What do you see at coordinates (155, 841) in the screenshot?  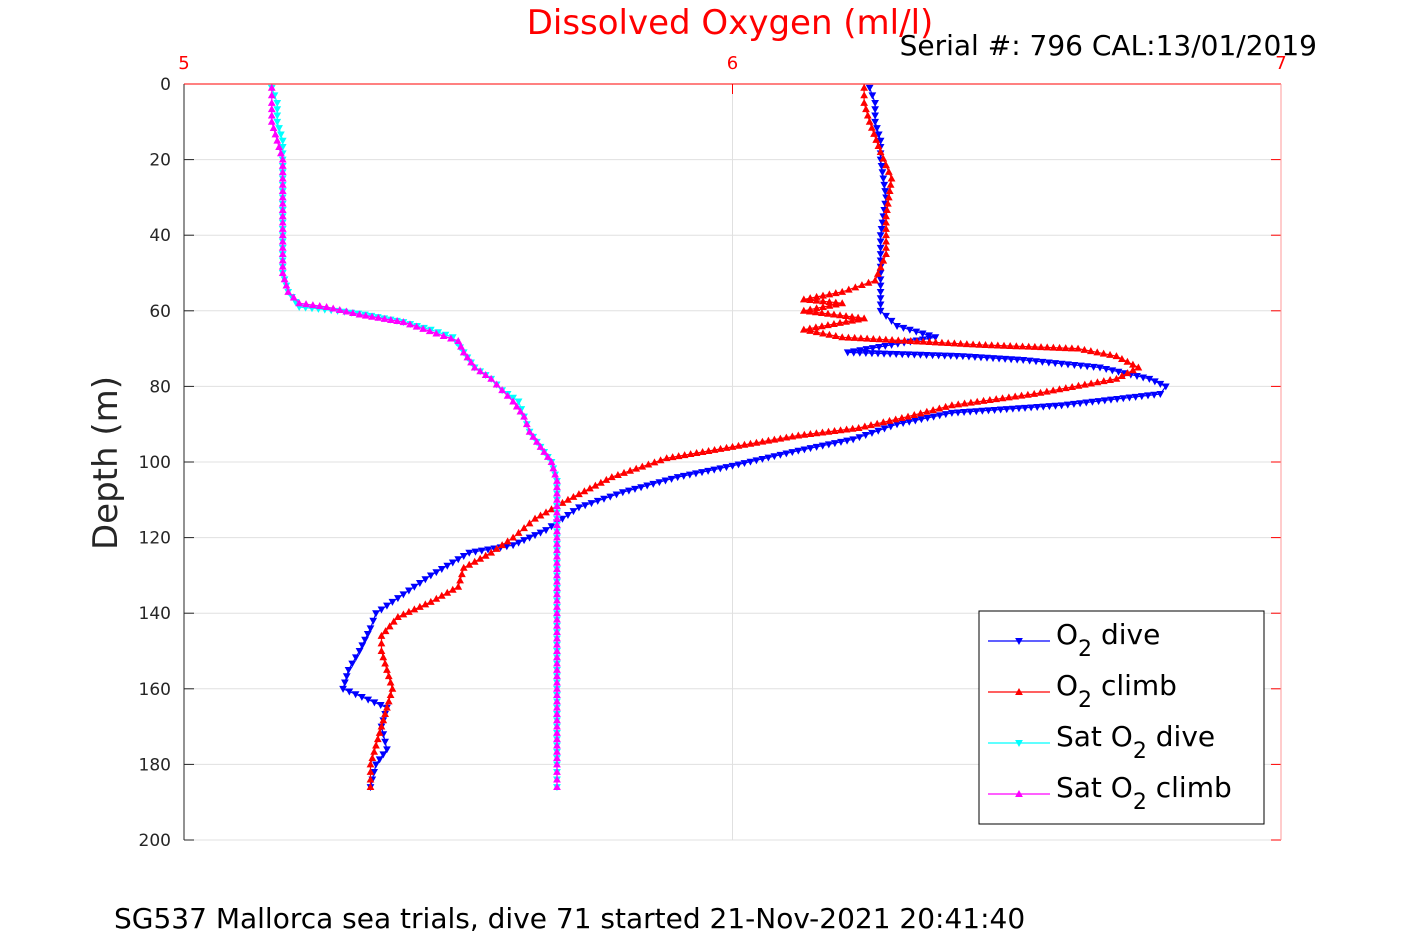 I see `y-tick-label: 200` at bounding box center [155, 841].